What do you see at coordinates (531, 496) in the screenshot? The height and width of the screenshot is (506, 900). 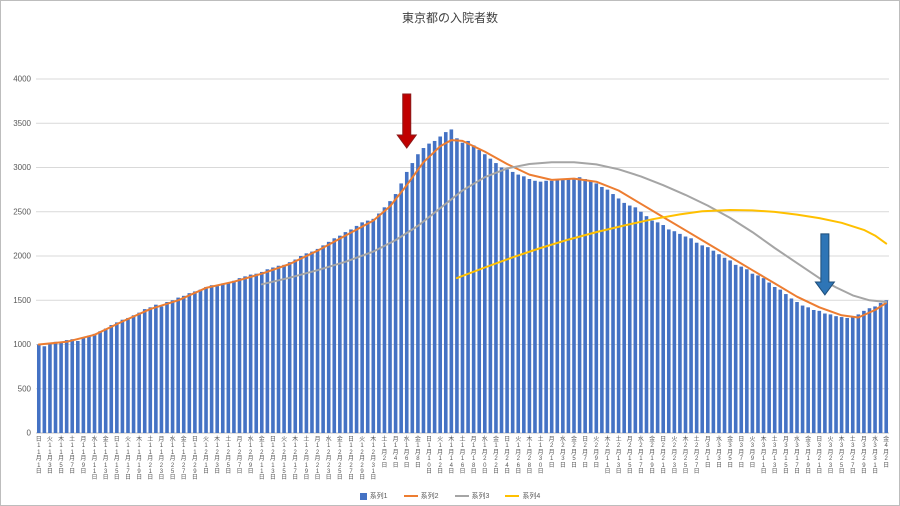 I see `legend-label-series4: 系列4` at bounding box center [531, 496].